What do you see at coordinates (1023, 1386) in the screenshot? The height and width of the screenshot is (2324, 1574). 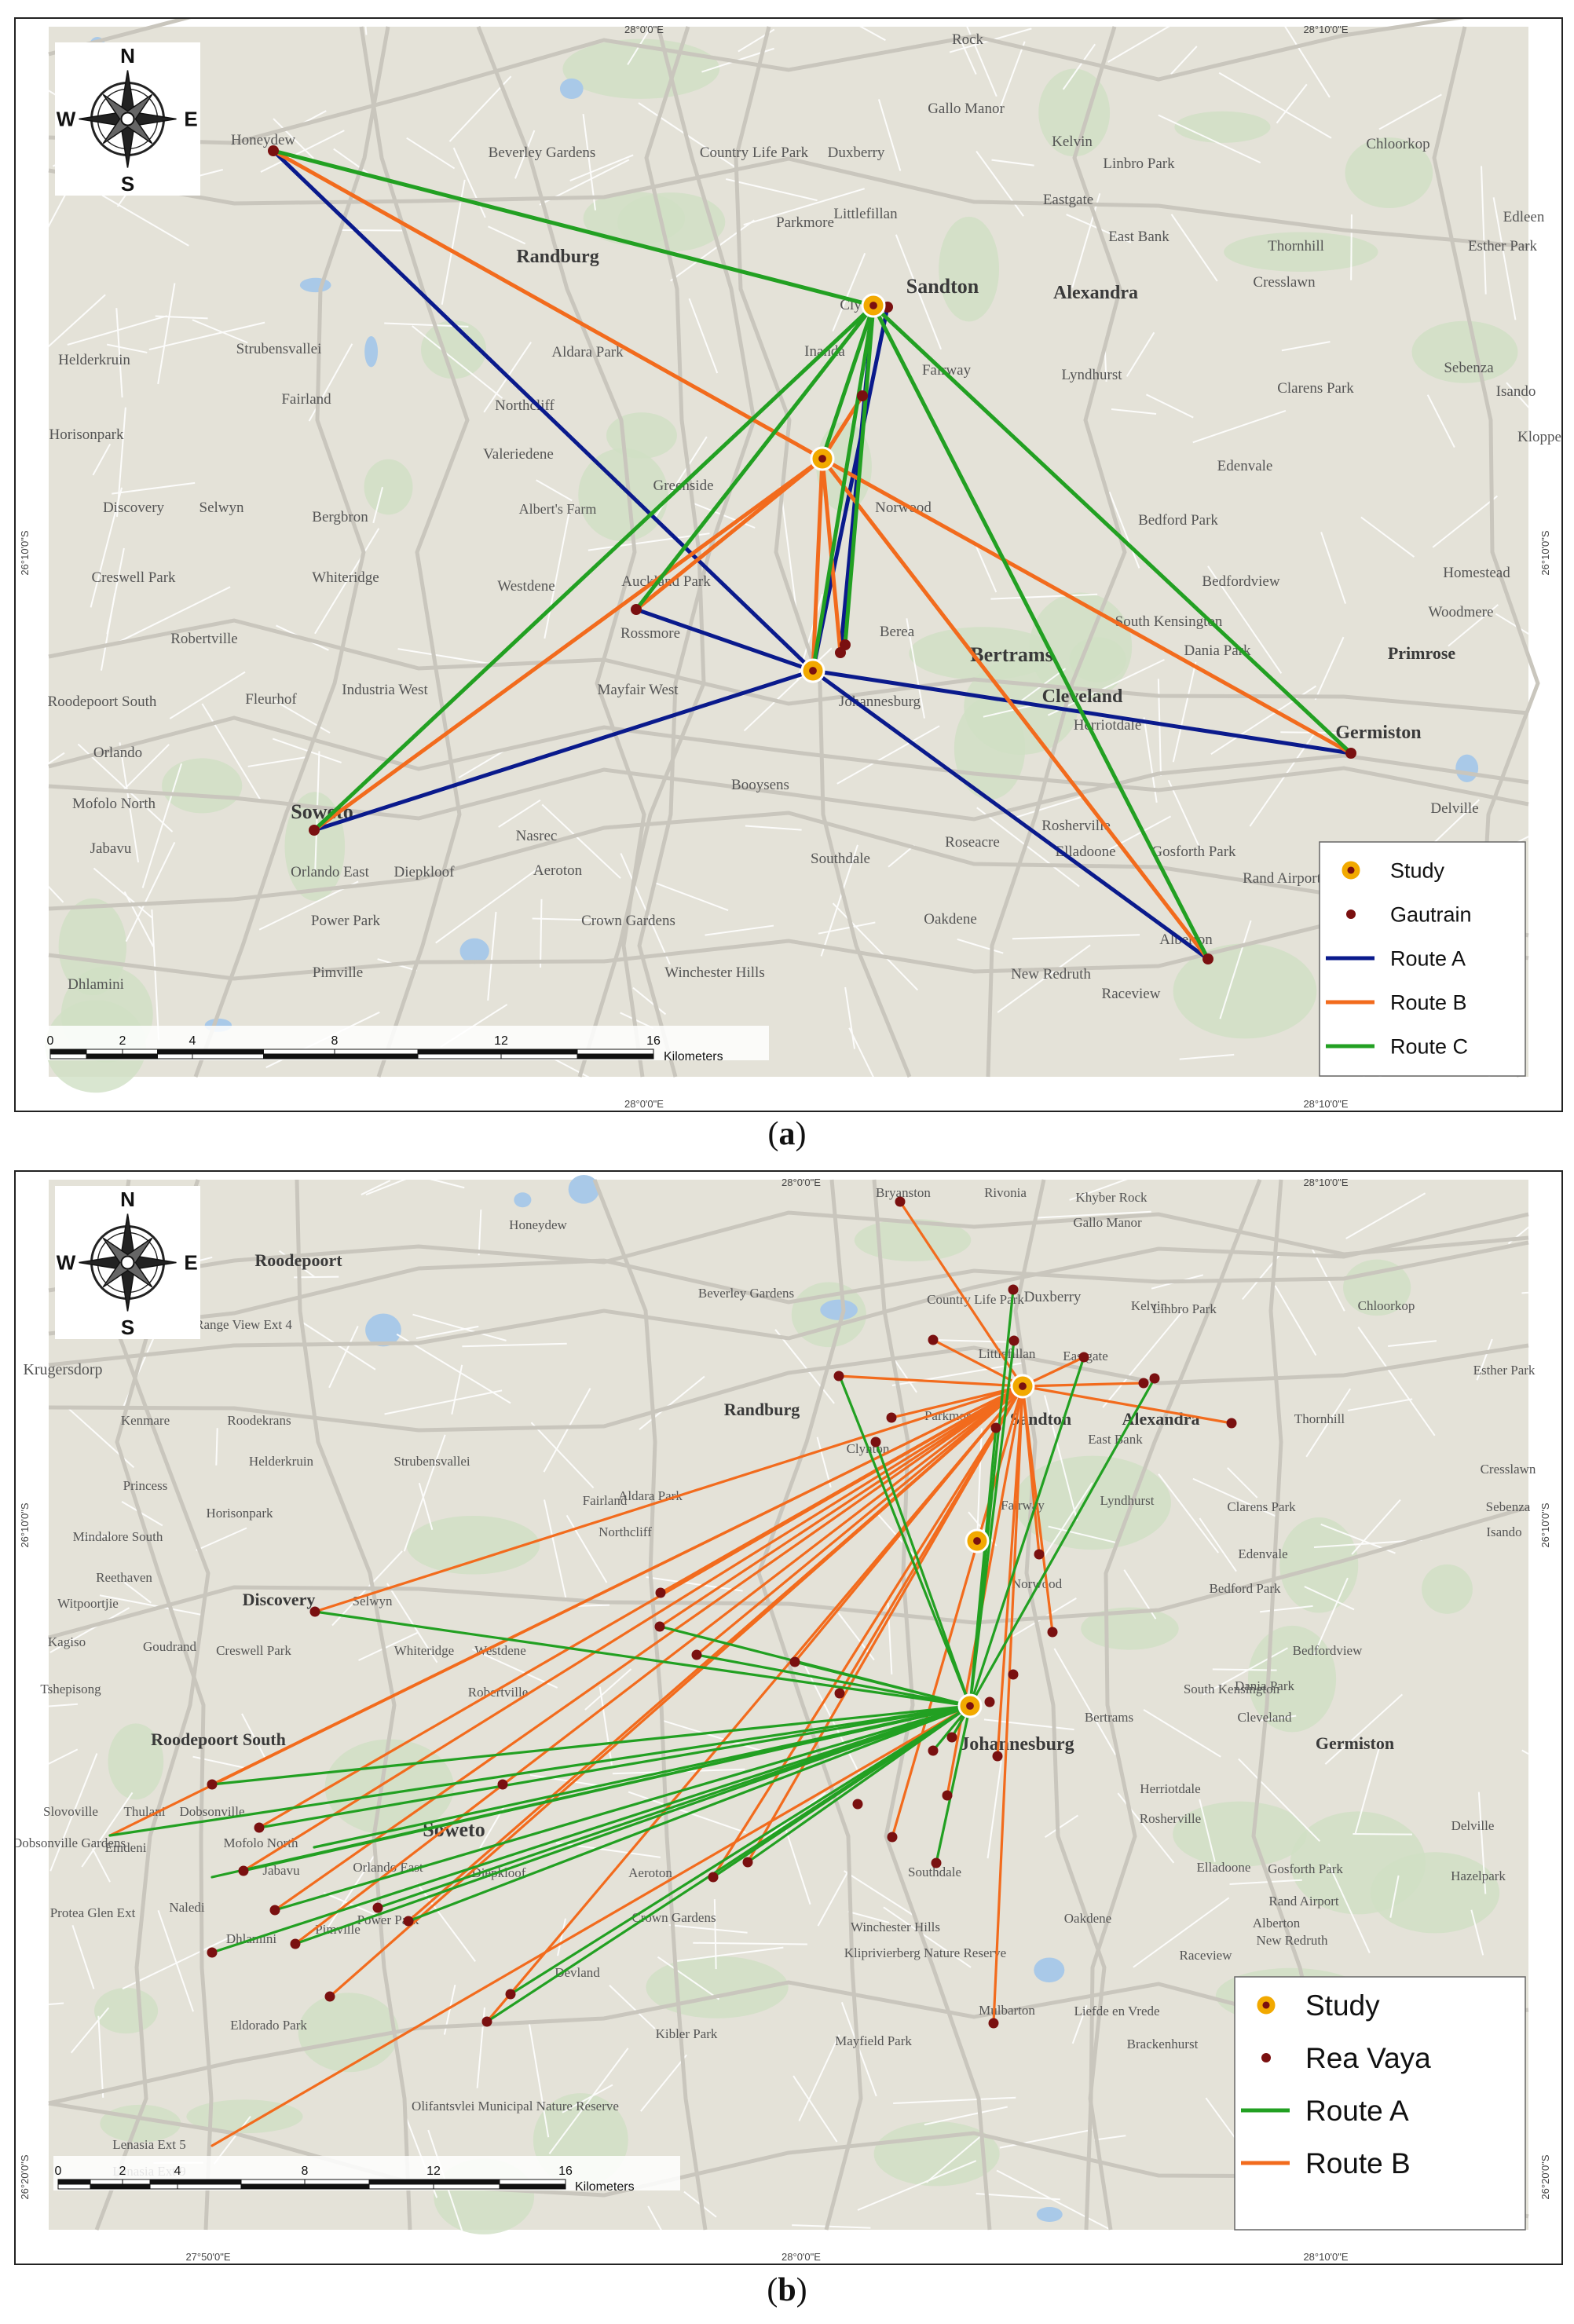 I see `study-marker-center` at bounding box center [1023, 1386].